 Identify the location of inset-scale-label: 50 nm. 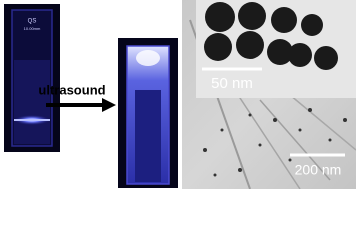
(232, 83).